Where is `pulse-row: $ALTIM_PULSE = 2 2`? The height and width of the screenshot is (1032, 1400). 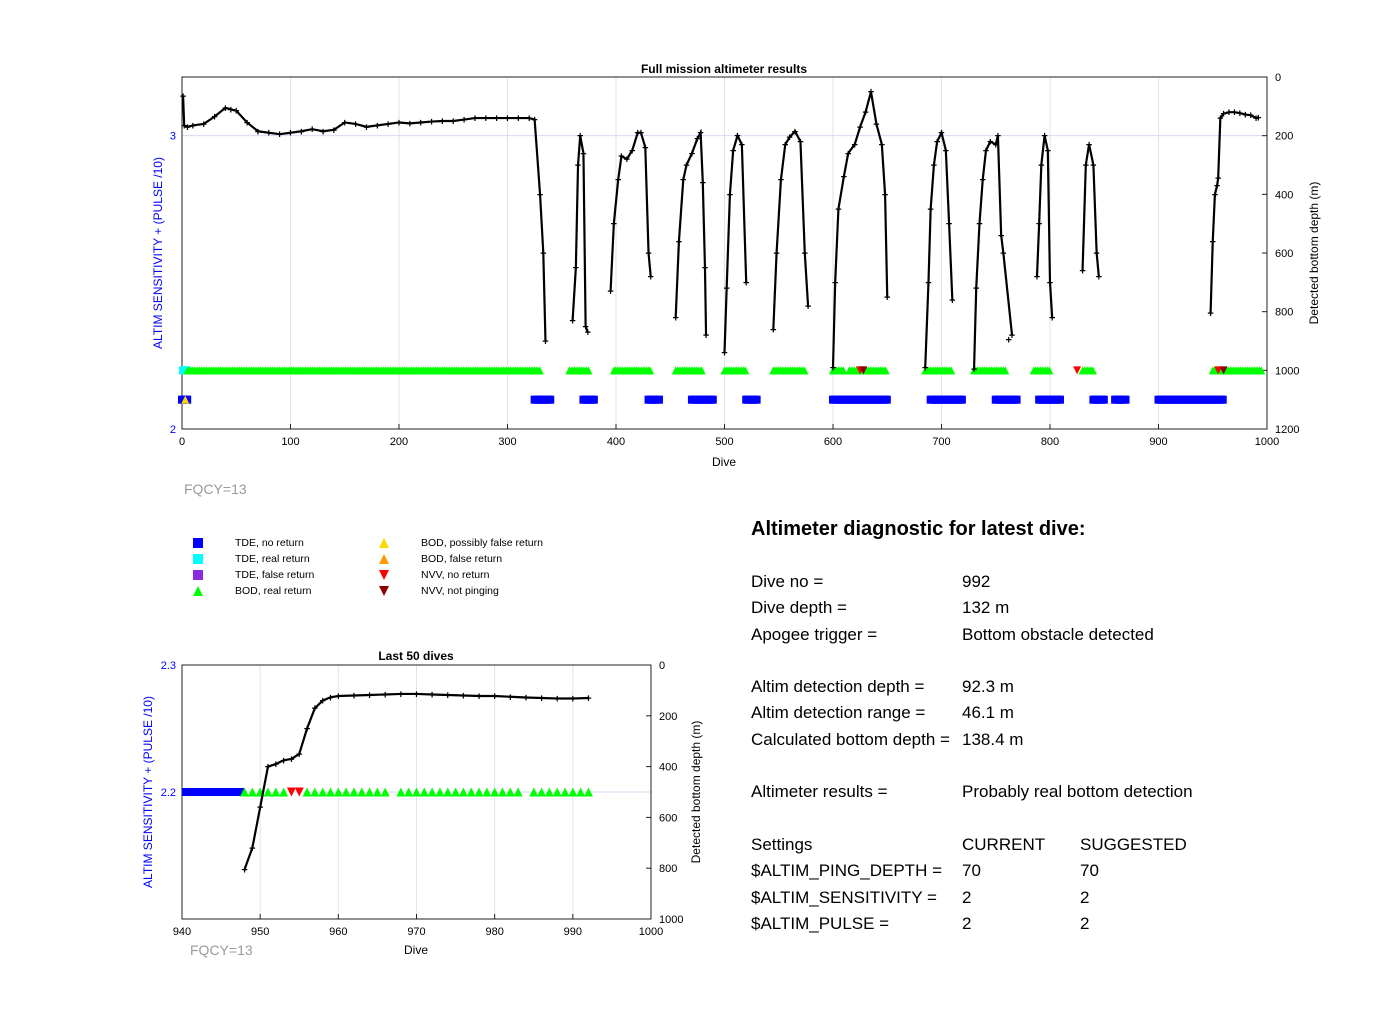 pulse-row: $ALTIM_PULSE = 2 2 is located at coordinates (1051, 924).